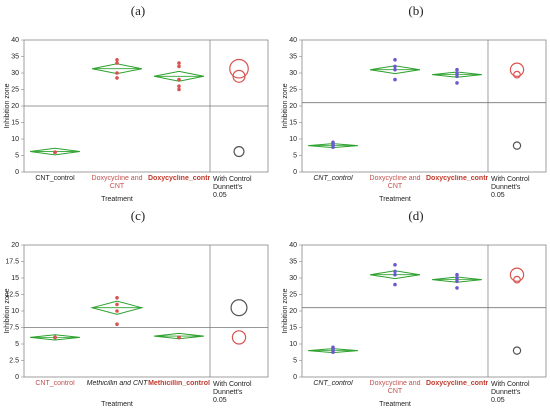 The width and height of the screenshot is (550, 416). Describe the element at coordinates (415, 10) in the screenshot. I see `panel-label: (b)` at that location.